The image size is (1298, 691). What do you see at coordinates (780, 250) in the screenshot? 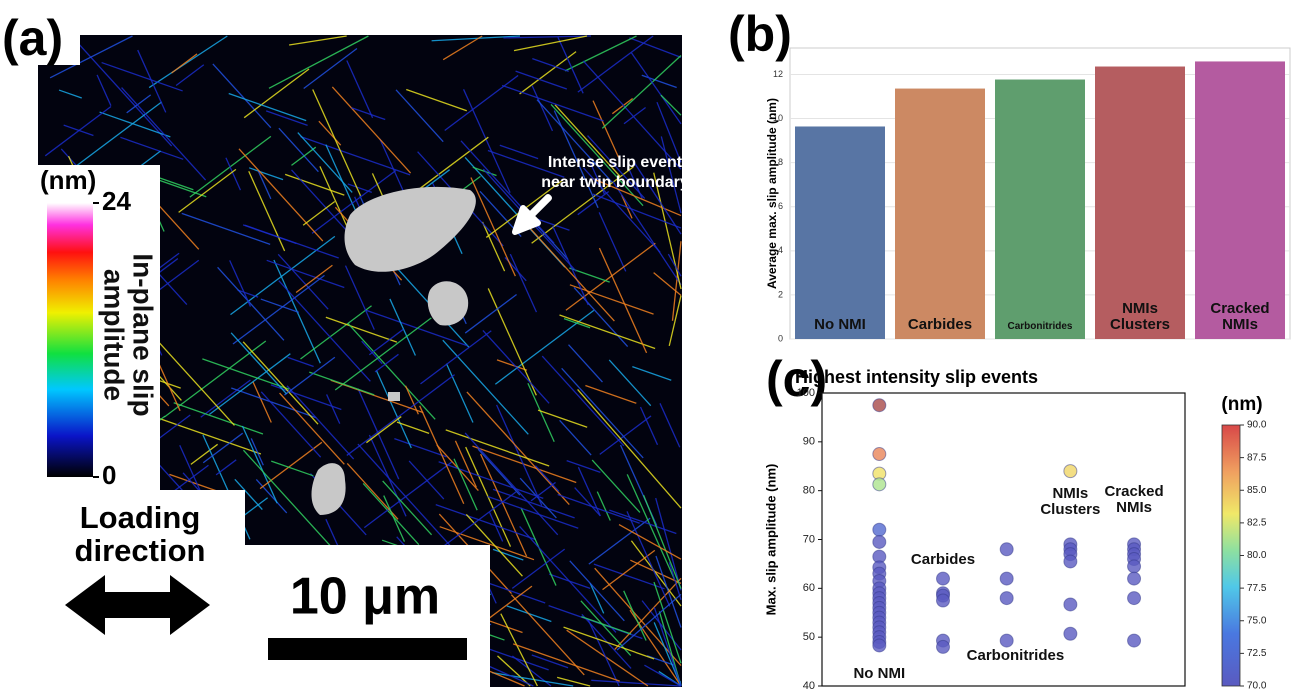
I see `y-tick-label: 4` at bounding box center [780, 250].